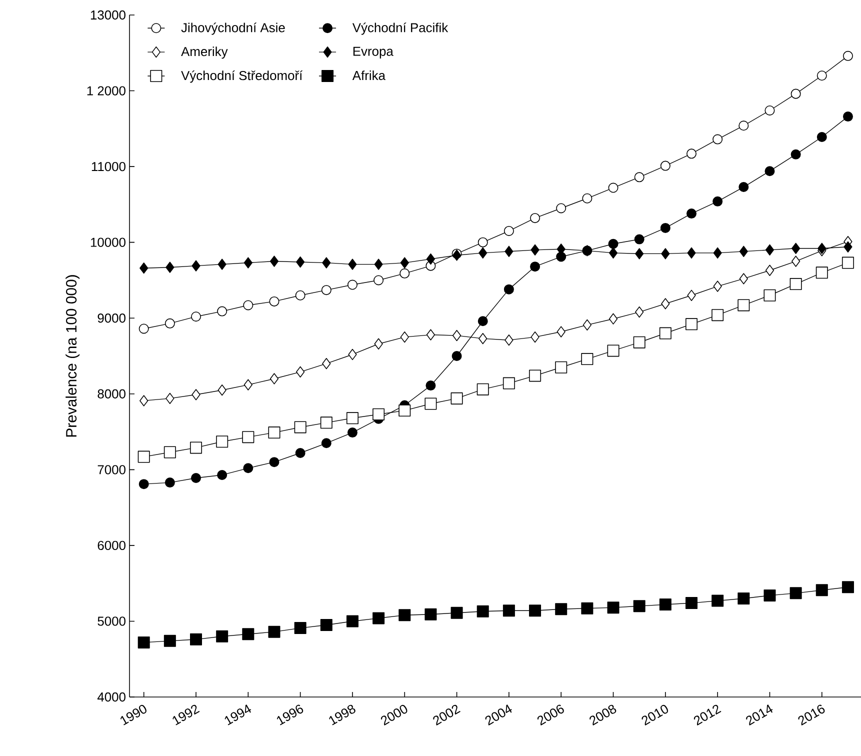  What do you see at coordinates (446, 715) in the screenshot?
I see `x-tick-label: 2002` at bounding box center [446, 715].